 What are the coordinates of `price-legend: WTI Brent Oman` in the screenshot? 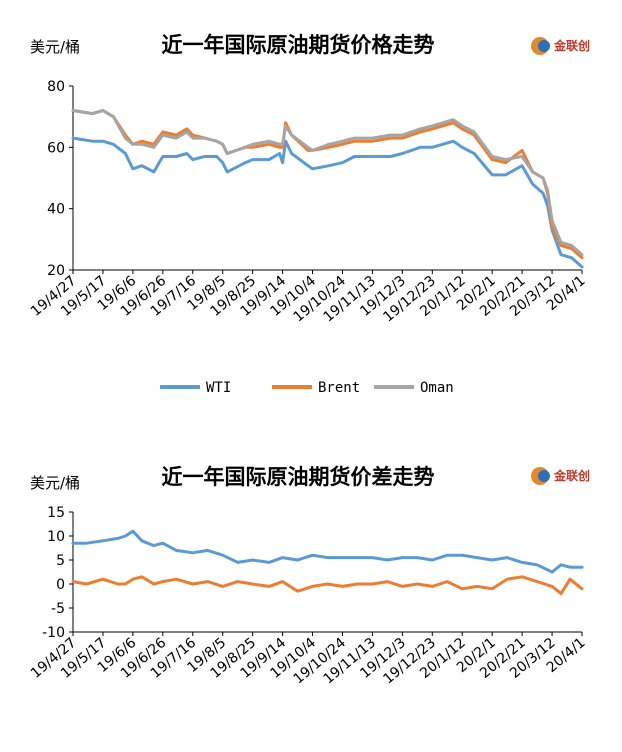 It's located at (307, 388).